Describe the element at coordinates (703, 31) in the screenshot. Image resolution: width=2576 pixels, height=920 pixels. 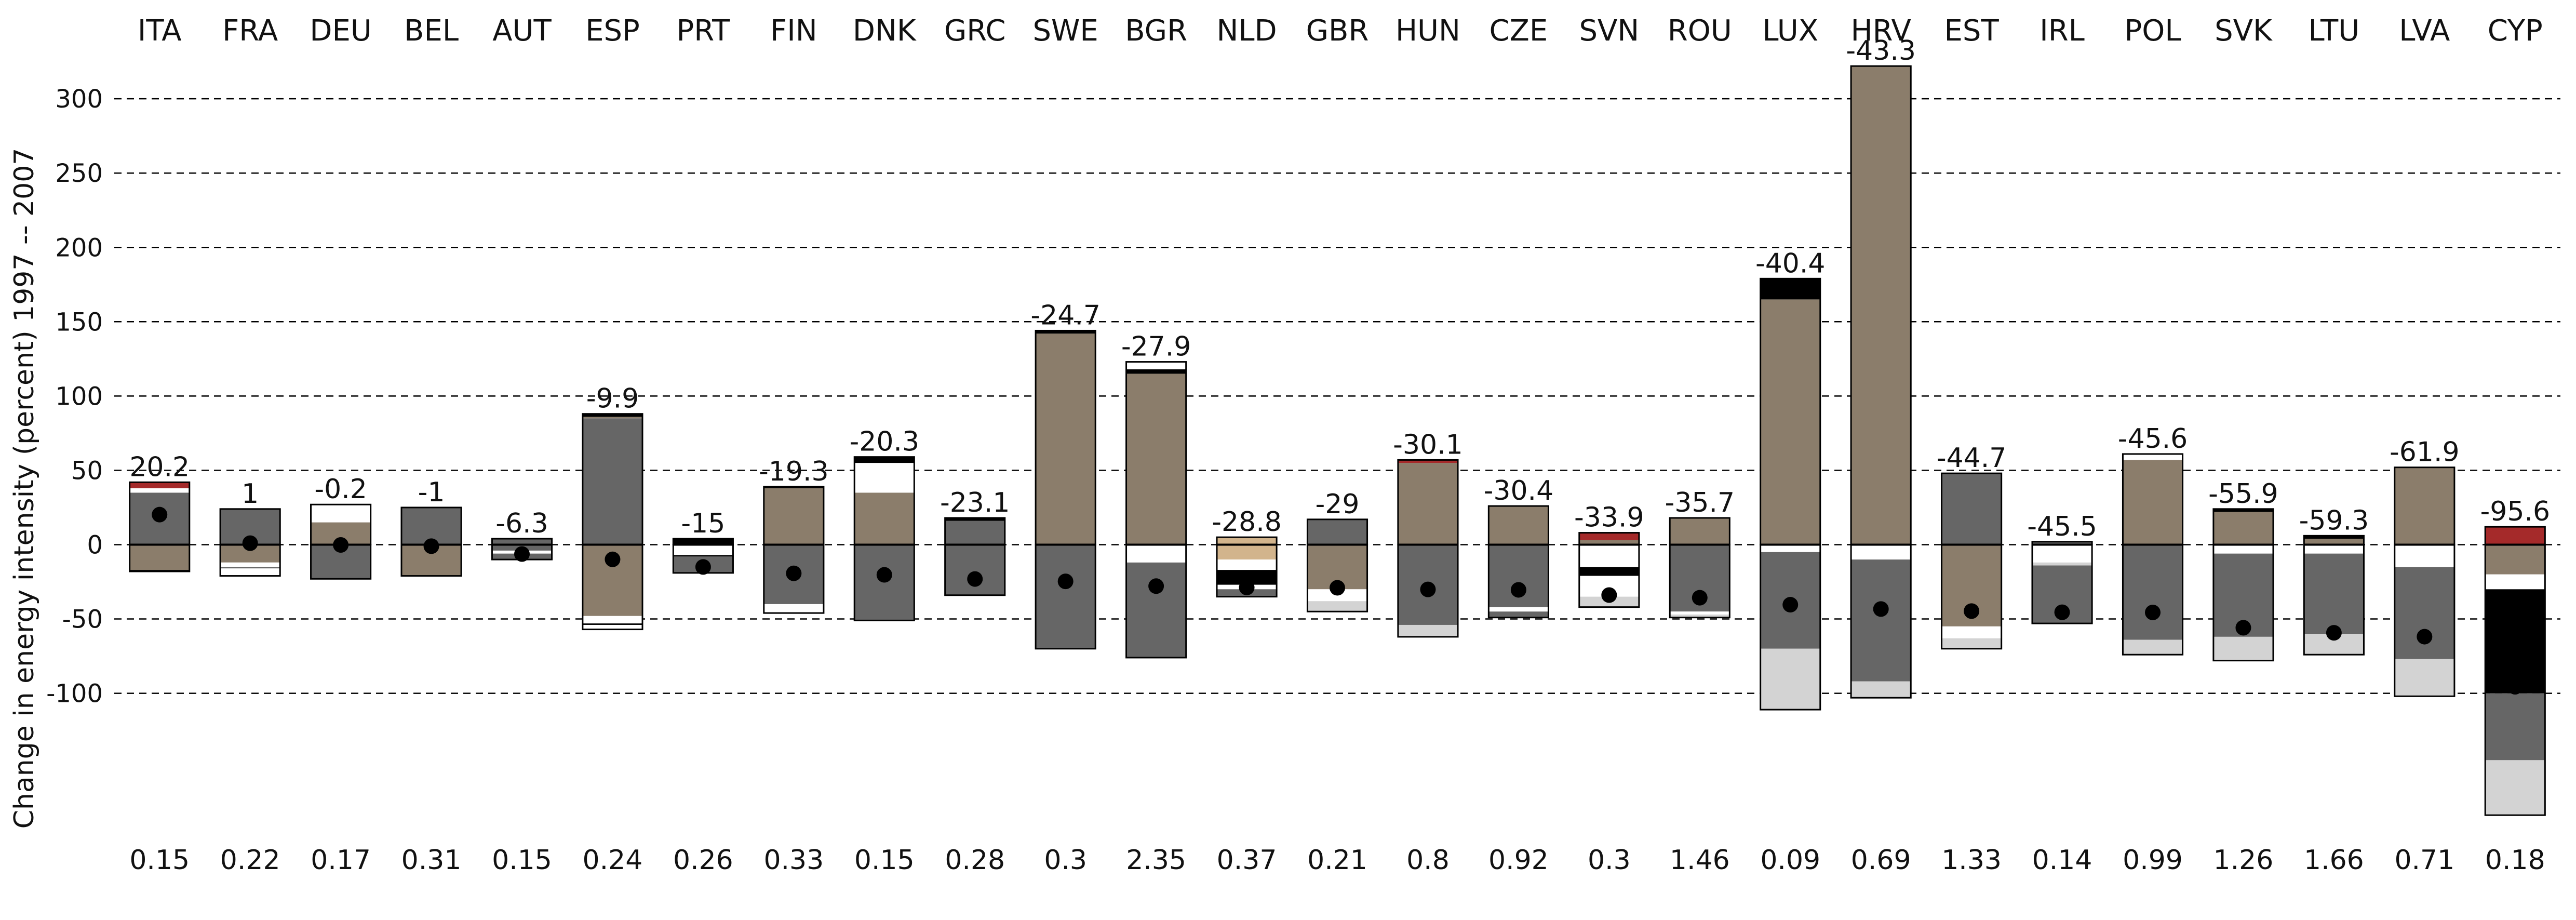
I see `country-label: PRT` at that location.